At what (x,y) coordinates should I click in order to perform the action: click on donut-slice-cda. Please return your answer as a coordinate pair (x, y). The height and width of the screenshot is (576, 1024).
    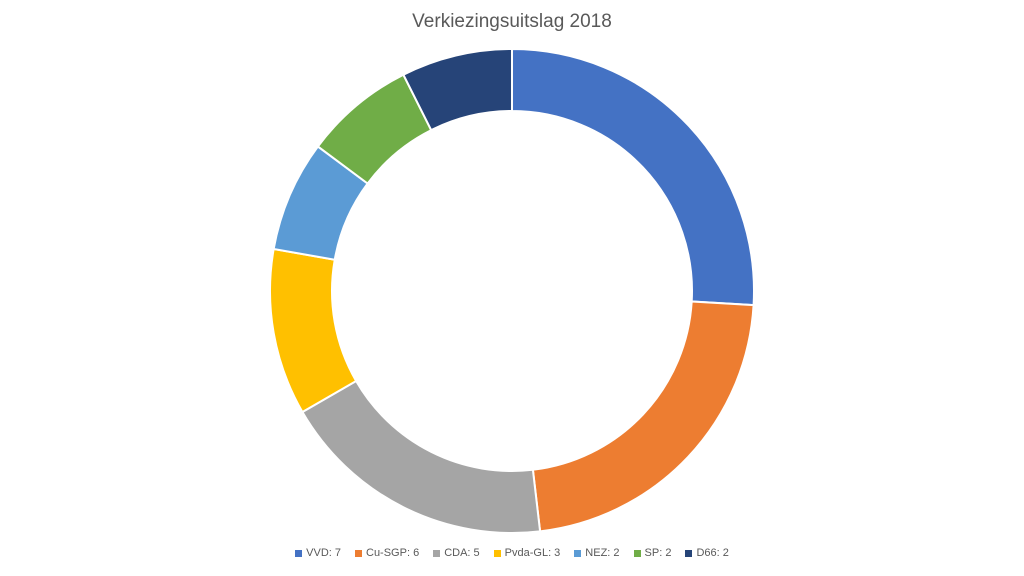
    Looking at the image, I should click on (421, 456).